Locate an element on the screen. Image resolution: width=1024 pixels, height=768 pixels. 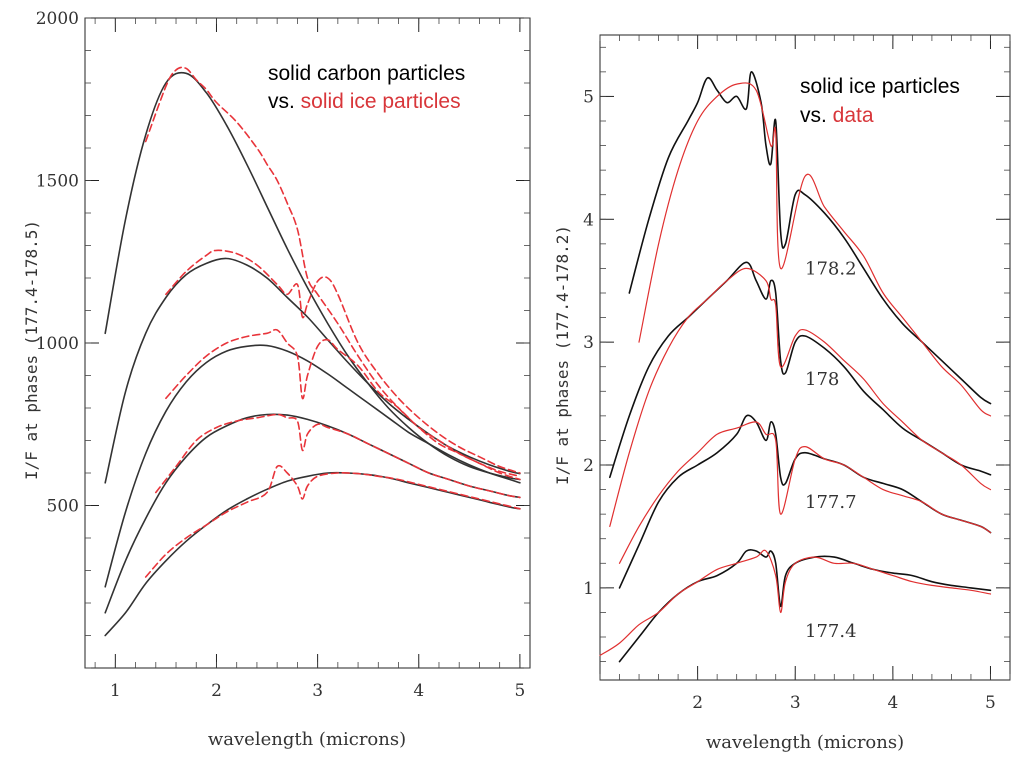
left-legend-colored: solid ice particles is located at coordinates (381, 101).